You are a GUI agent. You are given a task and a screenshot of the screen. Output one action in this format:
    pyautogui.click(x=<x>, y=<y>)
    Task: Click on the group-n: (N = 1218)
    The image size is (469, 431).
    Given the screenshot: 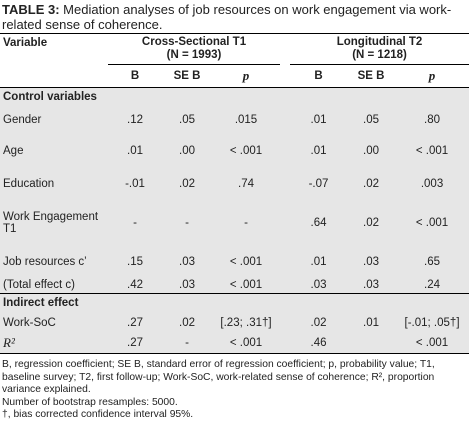 What is the action you would take?
    pyautogui.click(x=379, y=55)
    